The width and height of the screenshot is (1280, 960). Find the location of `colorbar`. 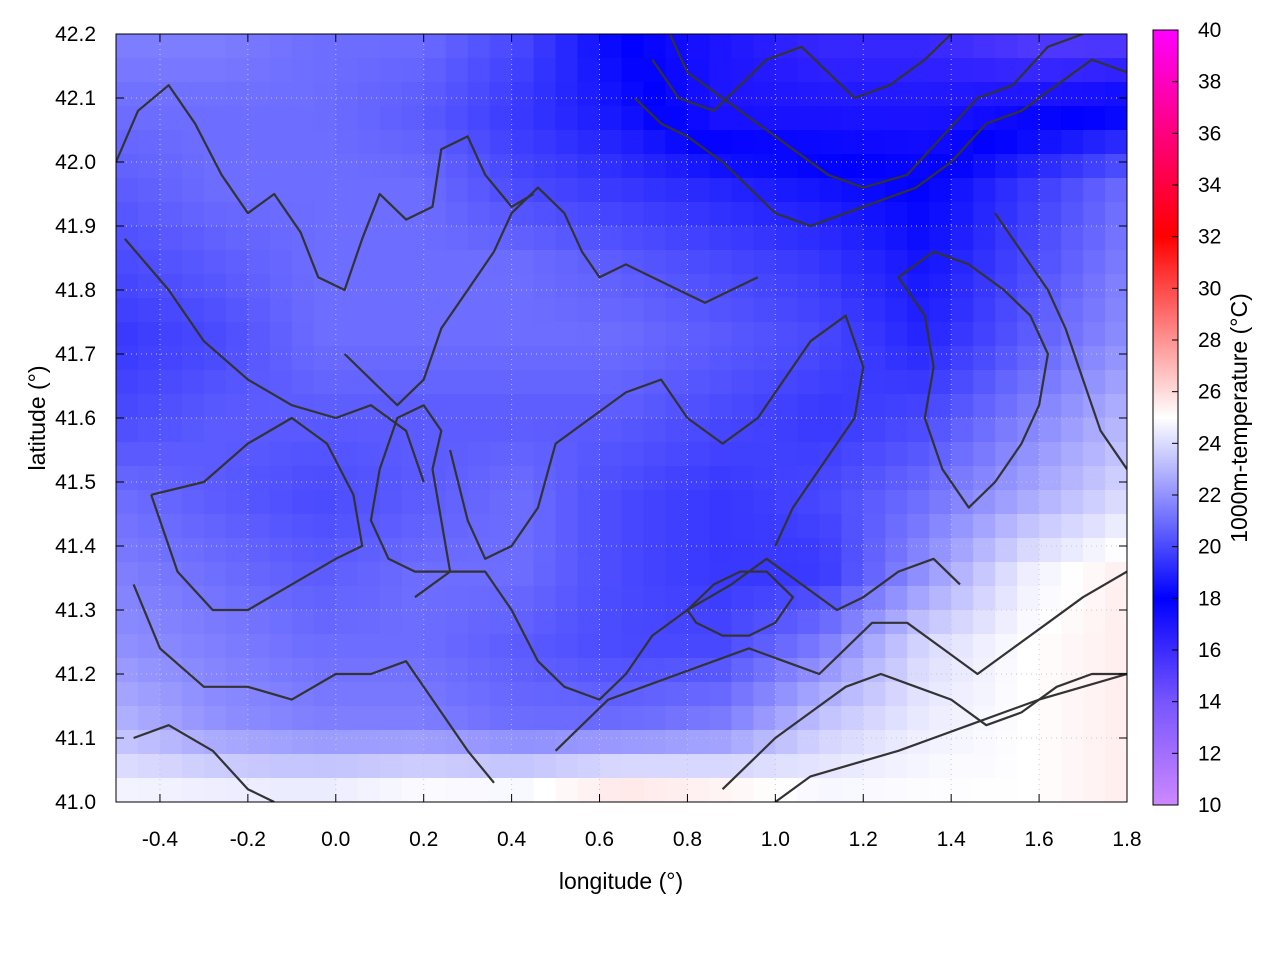

colorbar is located at coordinates (1165, 417).